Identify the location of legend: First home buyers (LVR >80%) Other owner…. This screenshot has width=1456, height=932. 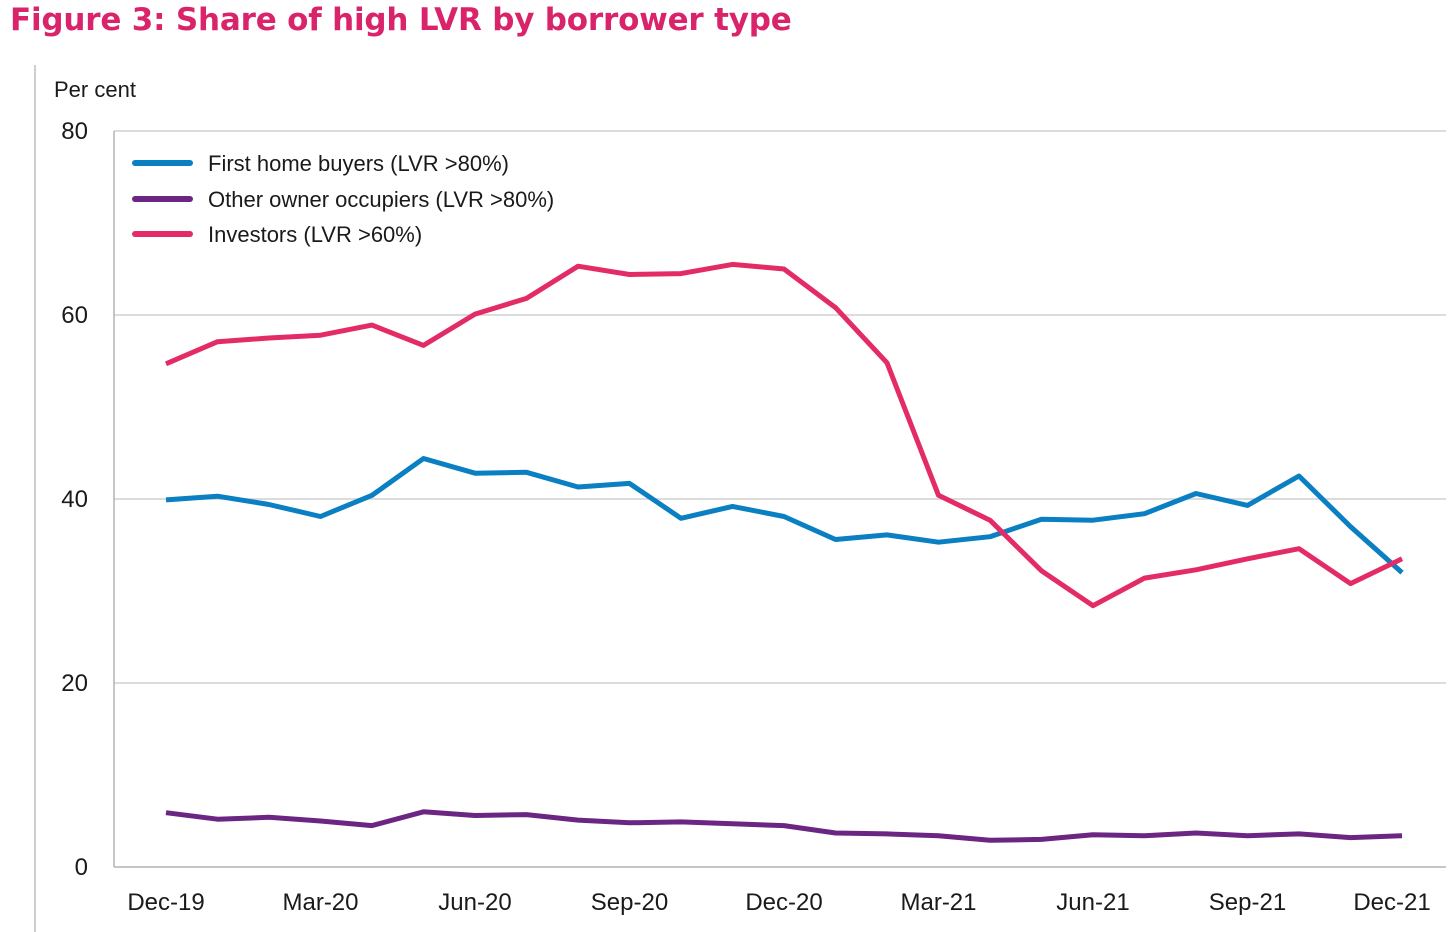
(343, 199).